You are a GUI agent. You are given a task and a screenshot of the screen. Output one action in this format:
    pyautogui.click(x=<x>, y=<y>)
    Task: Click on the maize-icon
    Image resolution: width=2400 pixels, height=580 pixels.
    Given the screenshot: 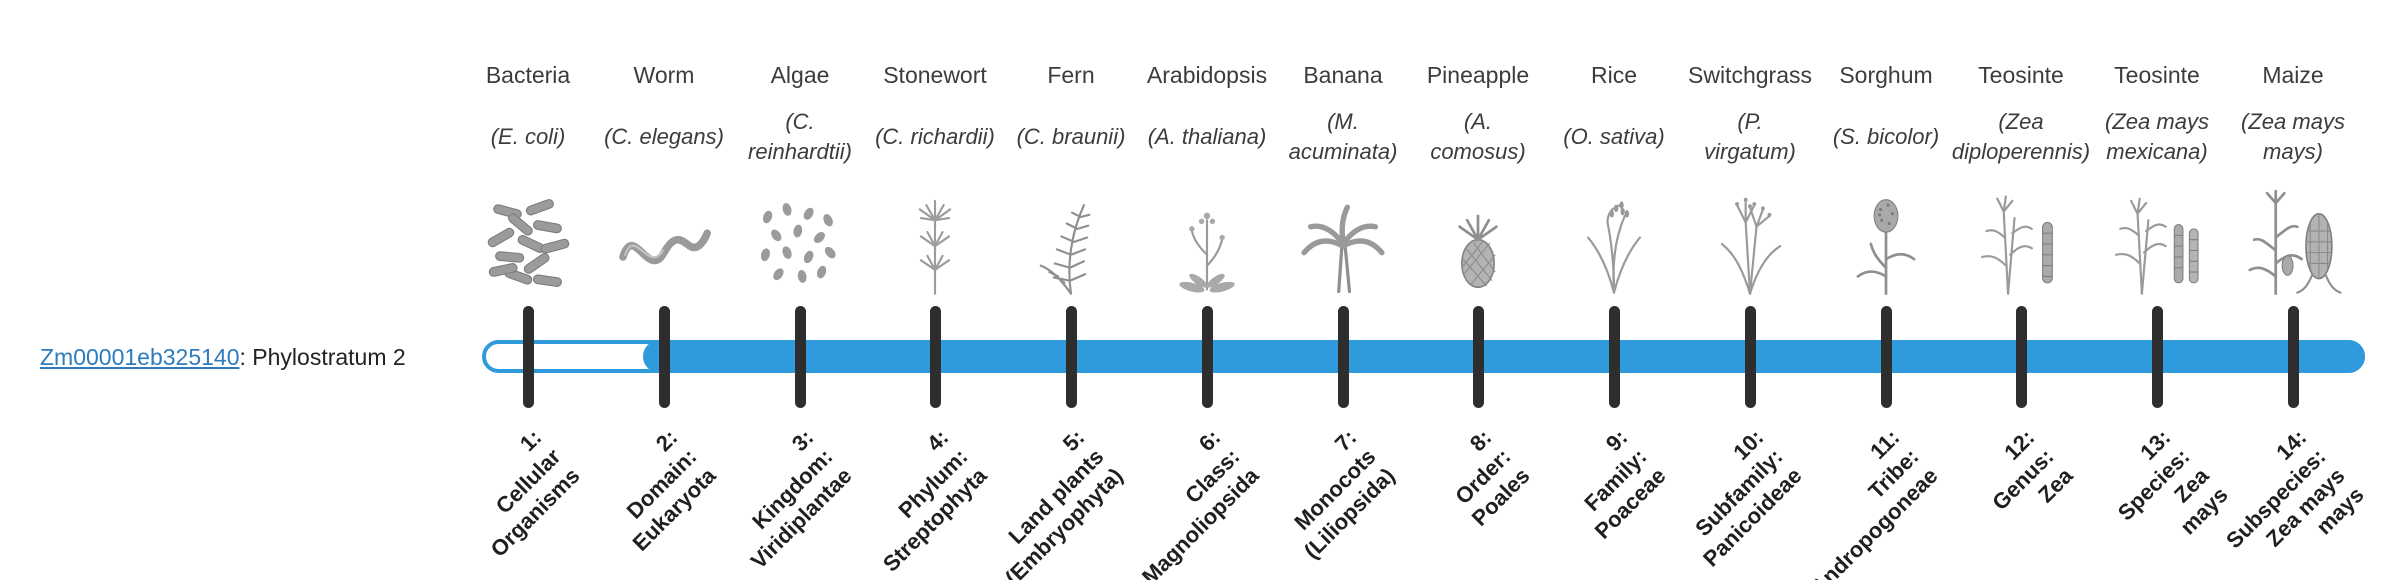 What is the action you would take?
    pyautogui.click(x=2293, y=239)
    